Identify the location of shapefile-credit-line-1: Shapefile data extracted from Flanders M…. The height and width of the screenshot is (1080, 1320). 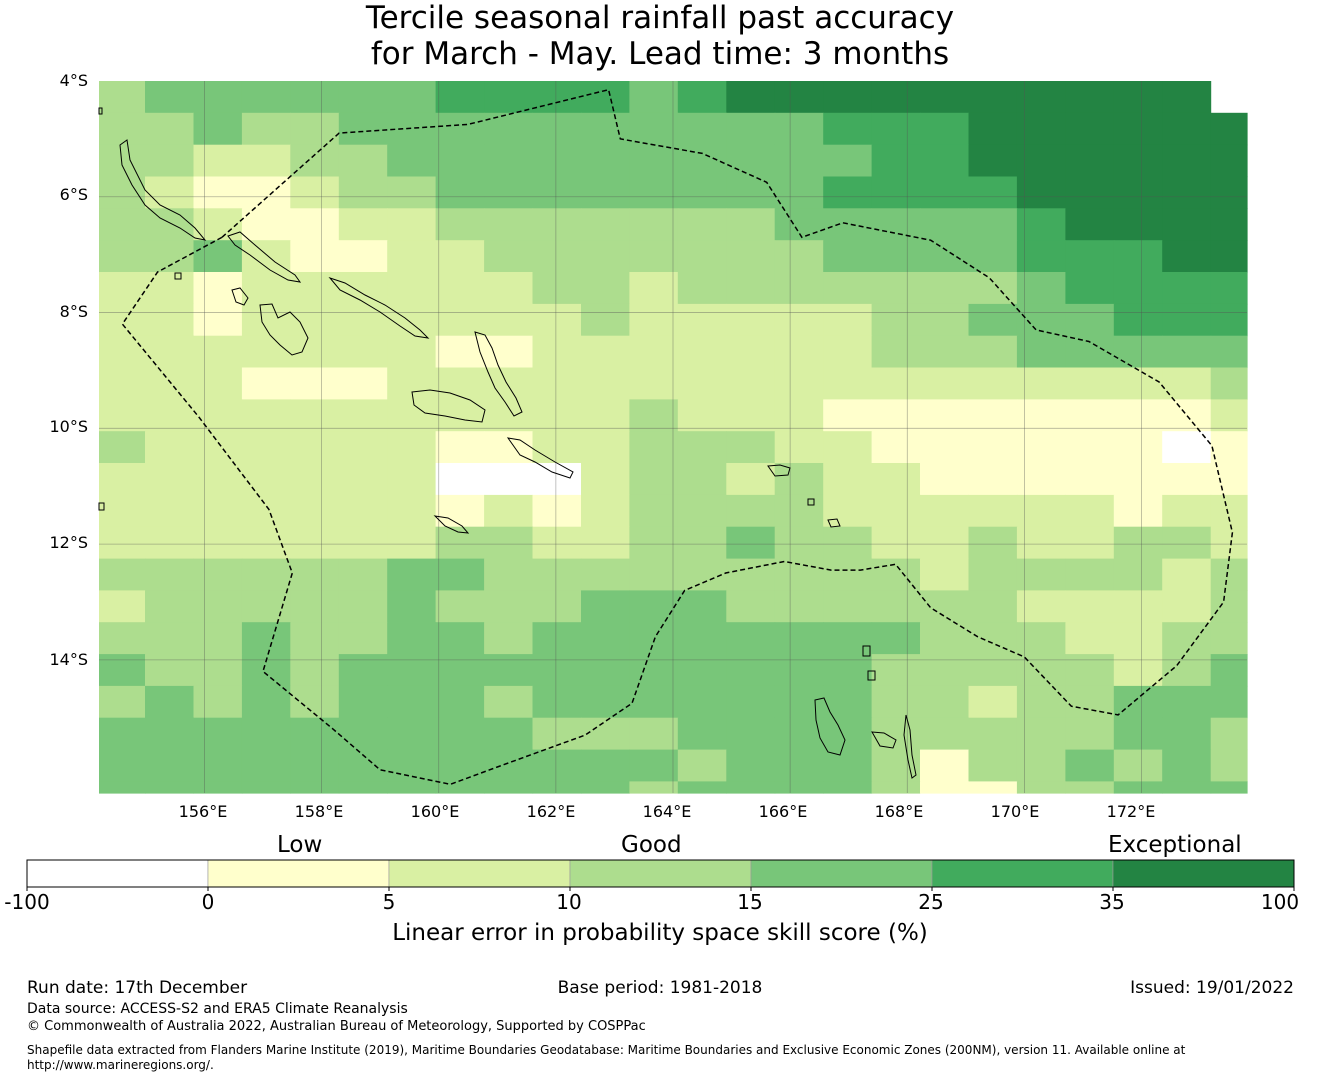
(606, 1050).